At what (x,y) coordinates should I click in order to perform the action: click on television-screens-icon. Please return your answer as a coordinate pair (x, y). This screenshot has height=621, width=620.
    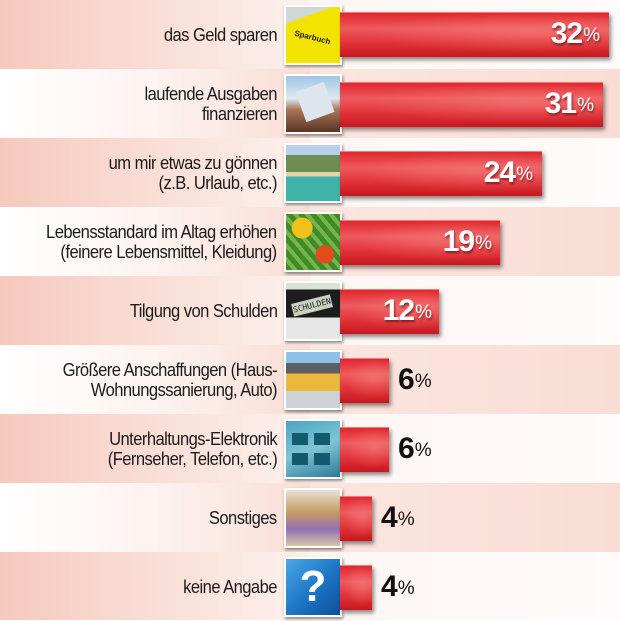
    Looking at the image, I should click on (313, 449).